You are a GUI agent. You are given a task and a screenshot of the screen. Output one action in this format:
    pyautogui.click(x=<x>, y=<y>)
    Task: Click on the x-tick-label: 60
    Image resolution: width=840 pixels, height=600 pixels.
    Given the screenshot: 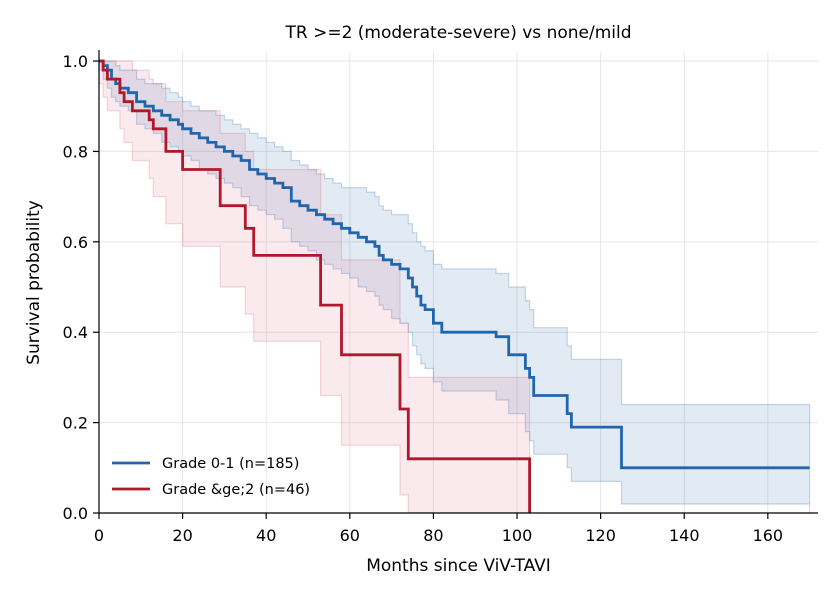 What is the action you would take?
    pyautogui.click(x=350, y=535)
    